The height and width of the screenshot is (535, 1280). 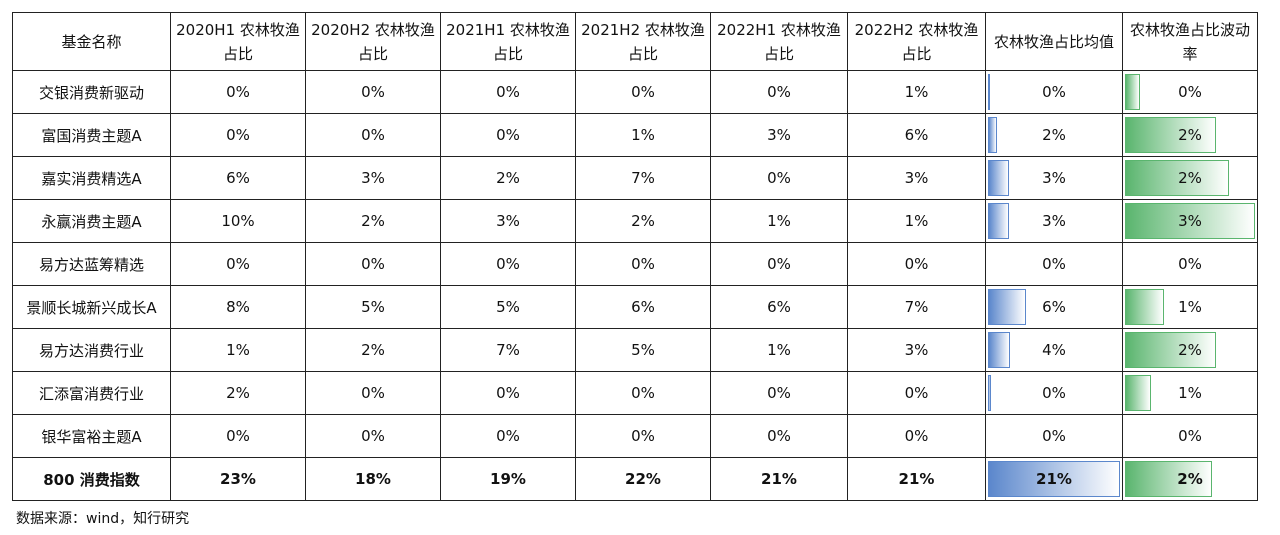 I want to click on cell: 10%, so click(x=238, y=221).